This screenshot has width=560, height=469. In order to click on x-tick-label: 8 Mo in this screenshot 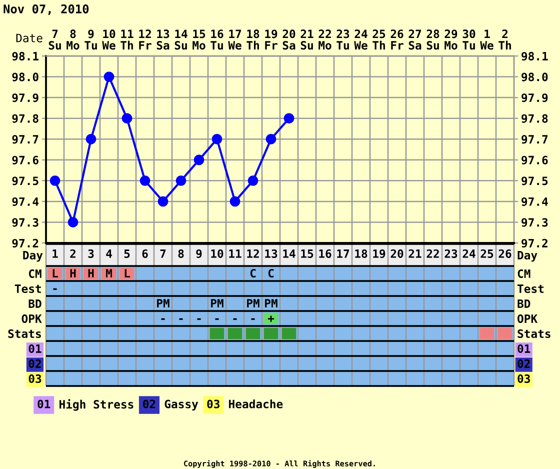, I will do `click(73, 40)`.